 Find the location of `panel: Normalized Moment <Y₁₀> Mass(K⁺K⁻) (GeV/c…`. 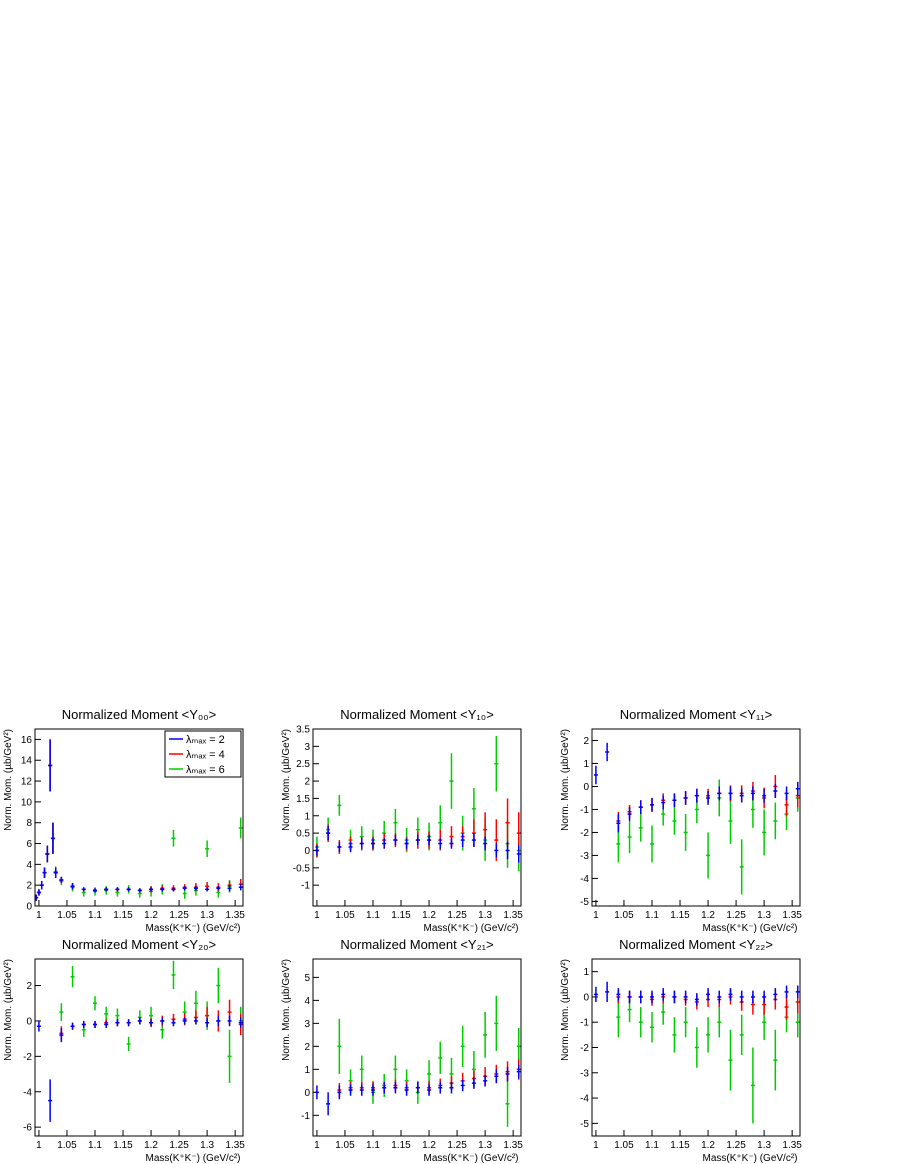

panel: Normalized Moment <Y₁₀> Mass(K⁺K⁻) (GeV/c… is located at coordinates (402, 820).